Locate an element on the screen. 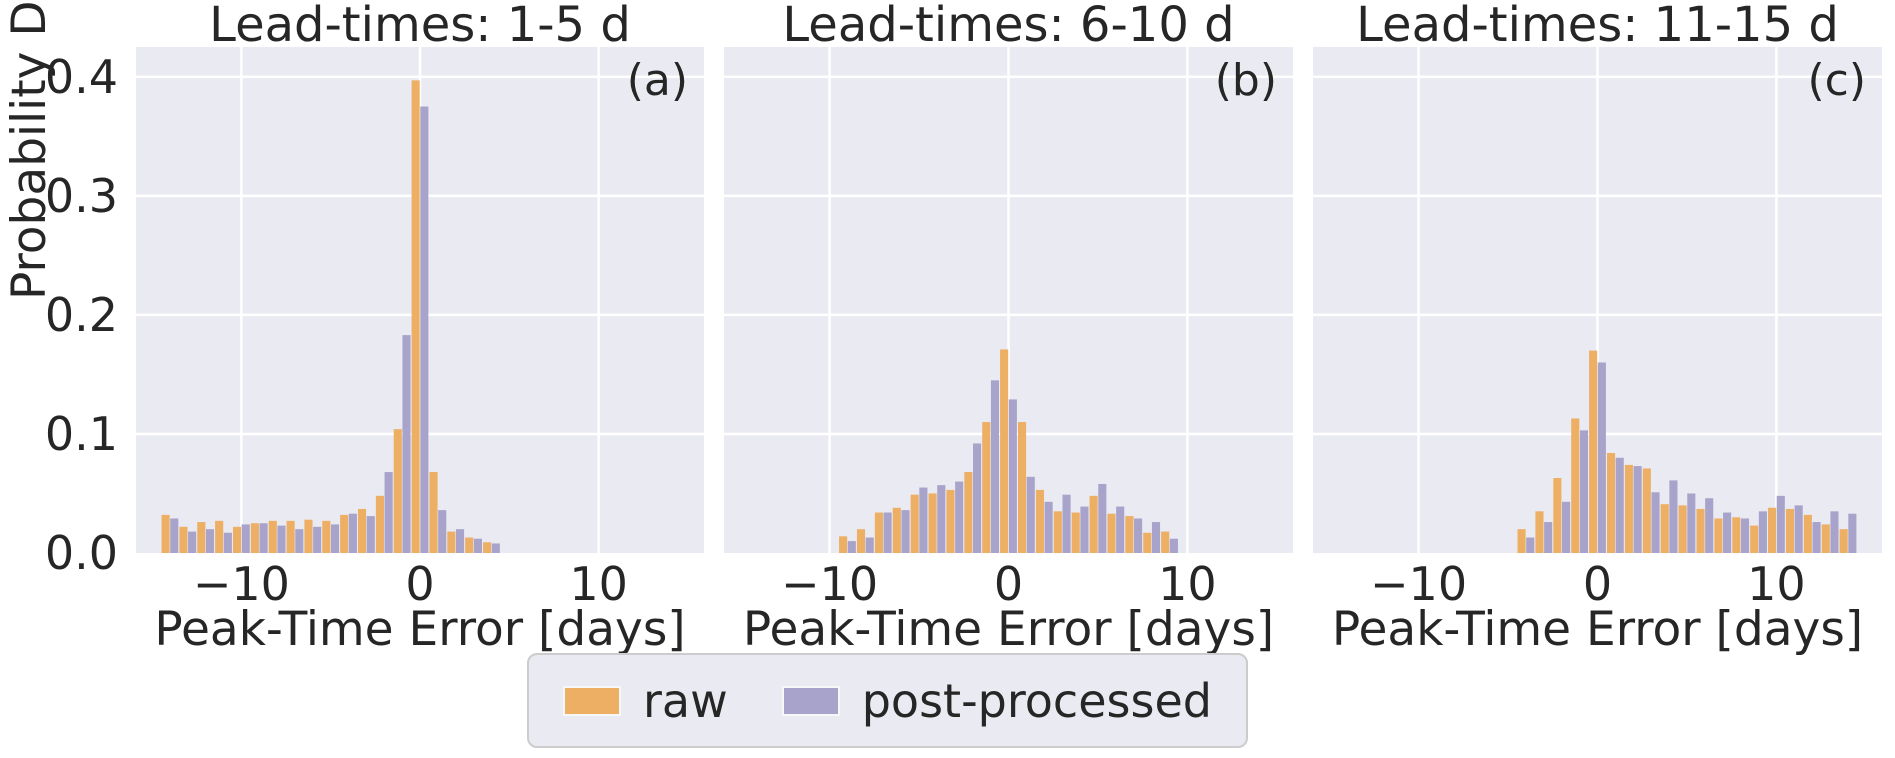 The height and width of the screenshot is (758, 1895). legend: raw post-processed is located at coordinates (887, 700).